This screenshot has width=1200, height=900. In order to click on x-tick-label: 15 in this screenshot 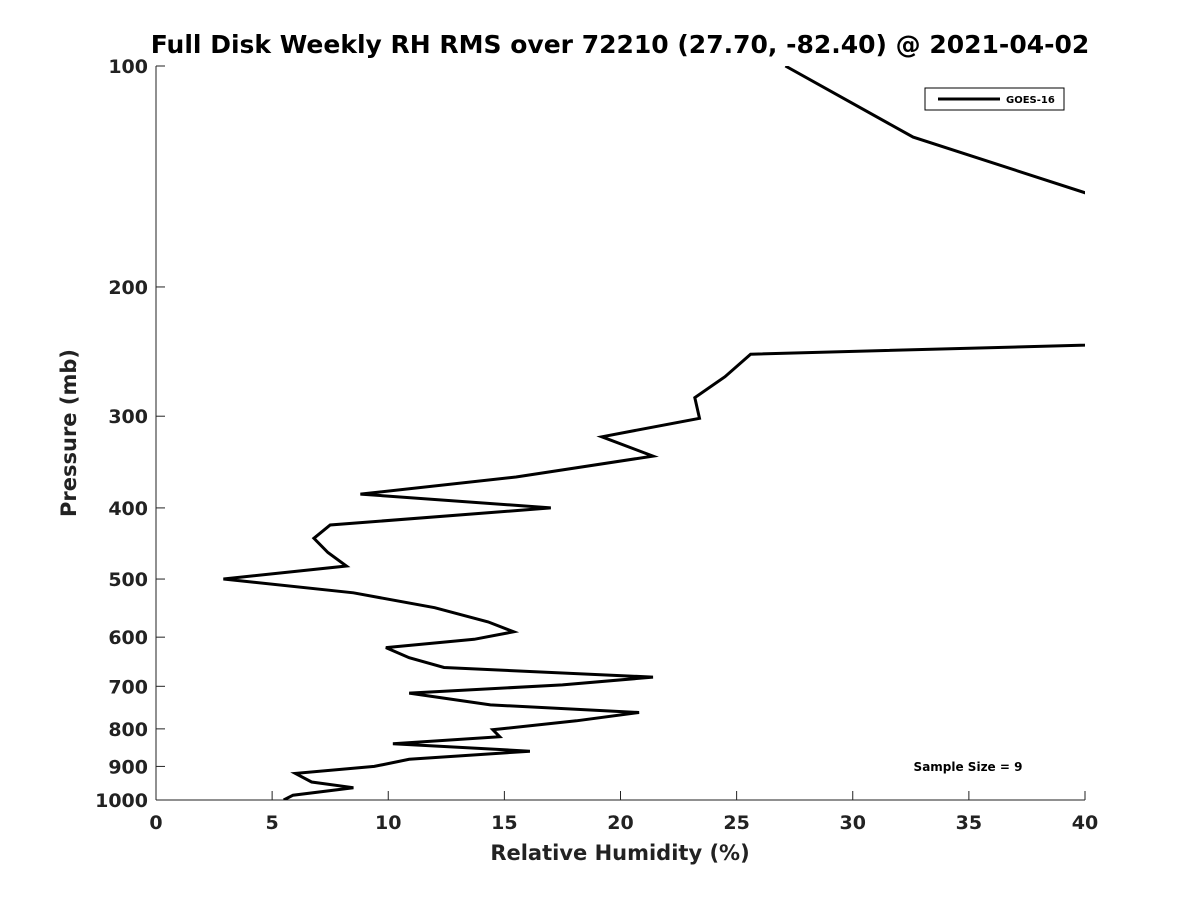, I will do `click(504, 823)`.